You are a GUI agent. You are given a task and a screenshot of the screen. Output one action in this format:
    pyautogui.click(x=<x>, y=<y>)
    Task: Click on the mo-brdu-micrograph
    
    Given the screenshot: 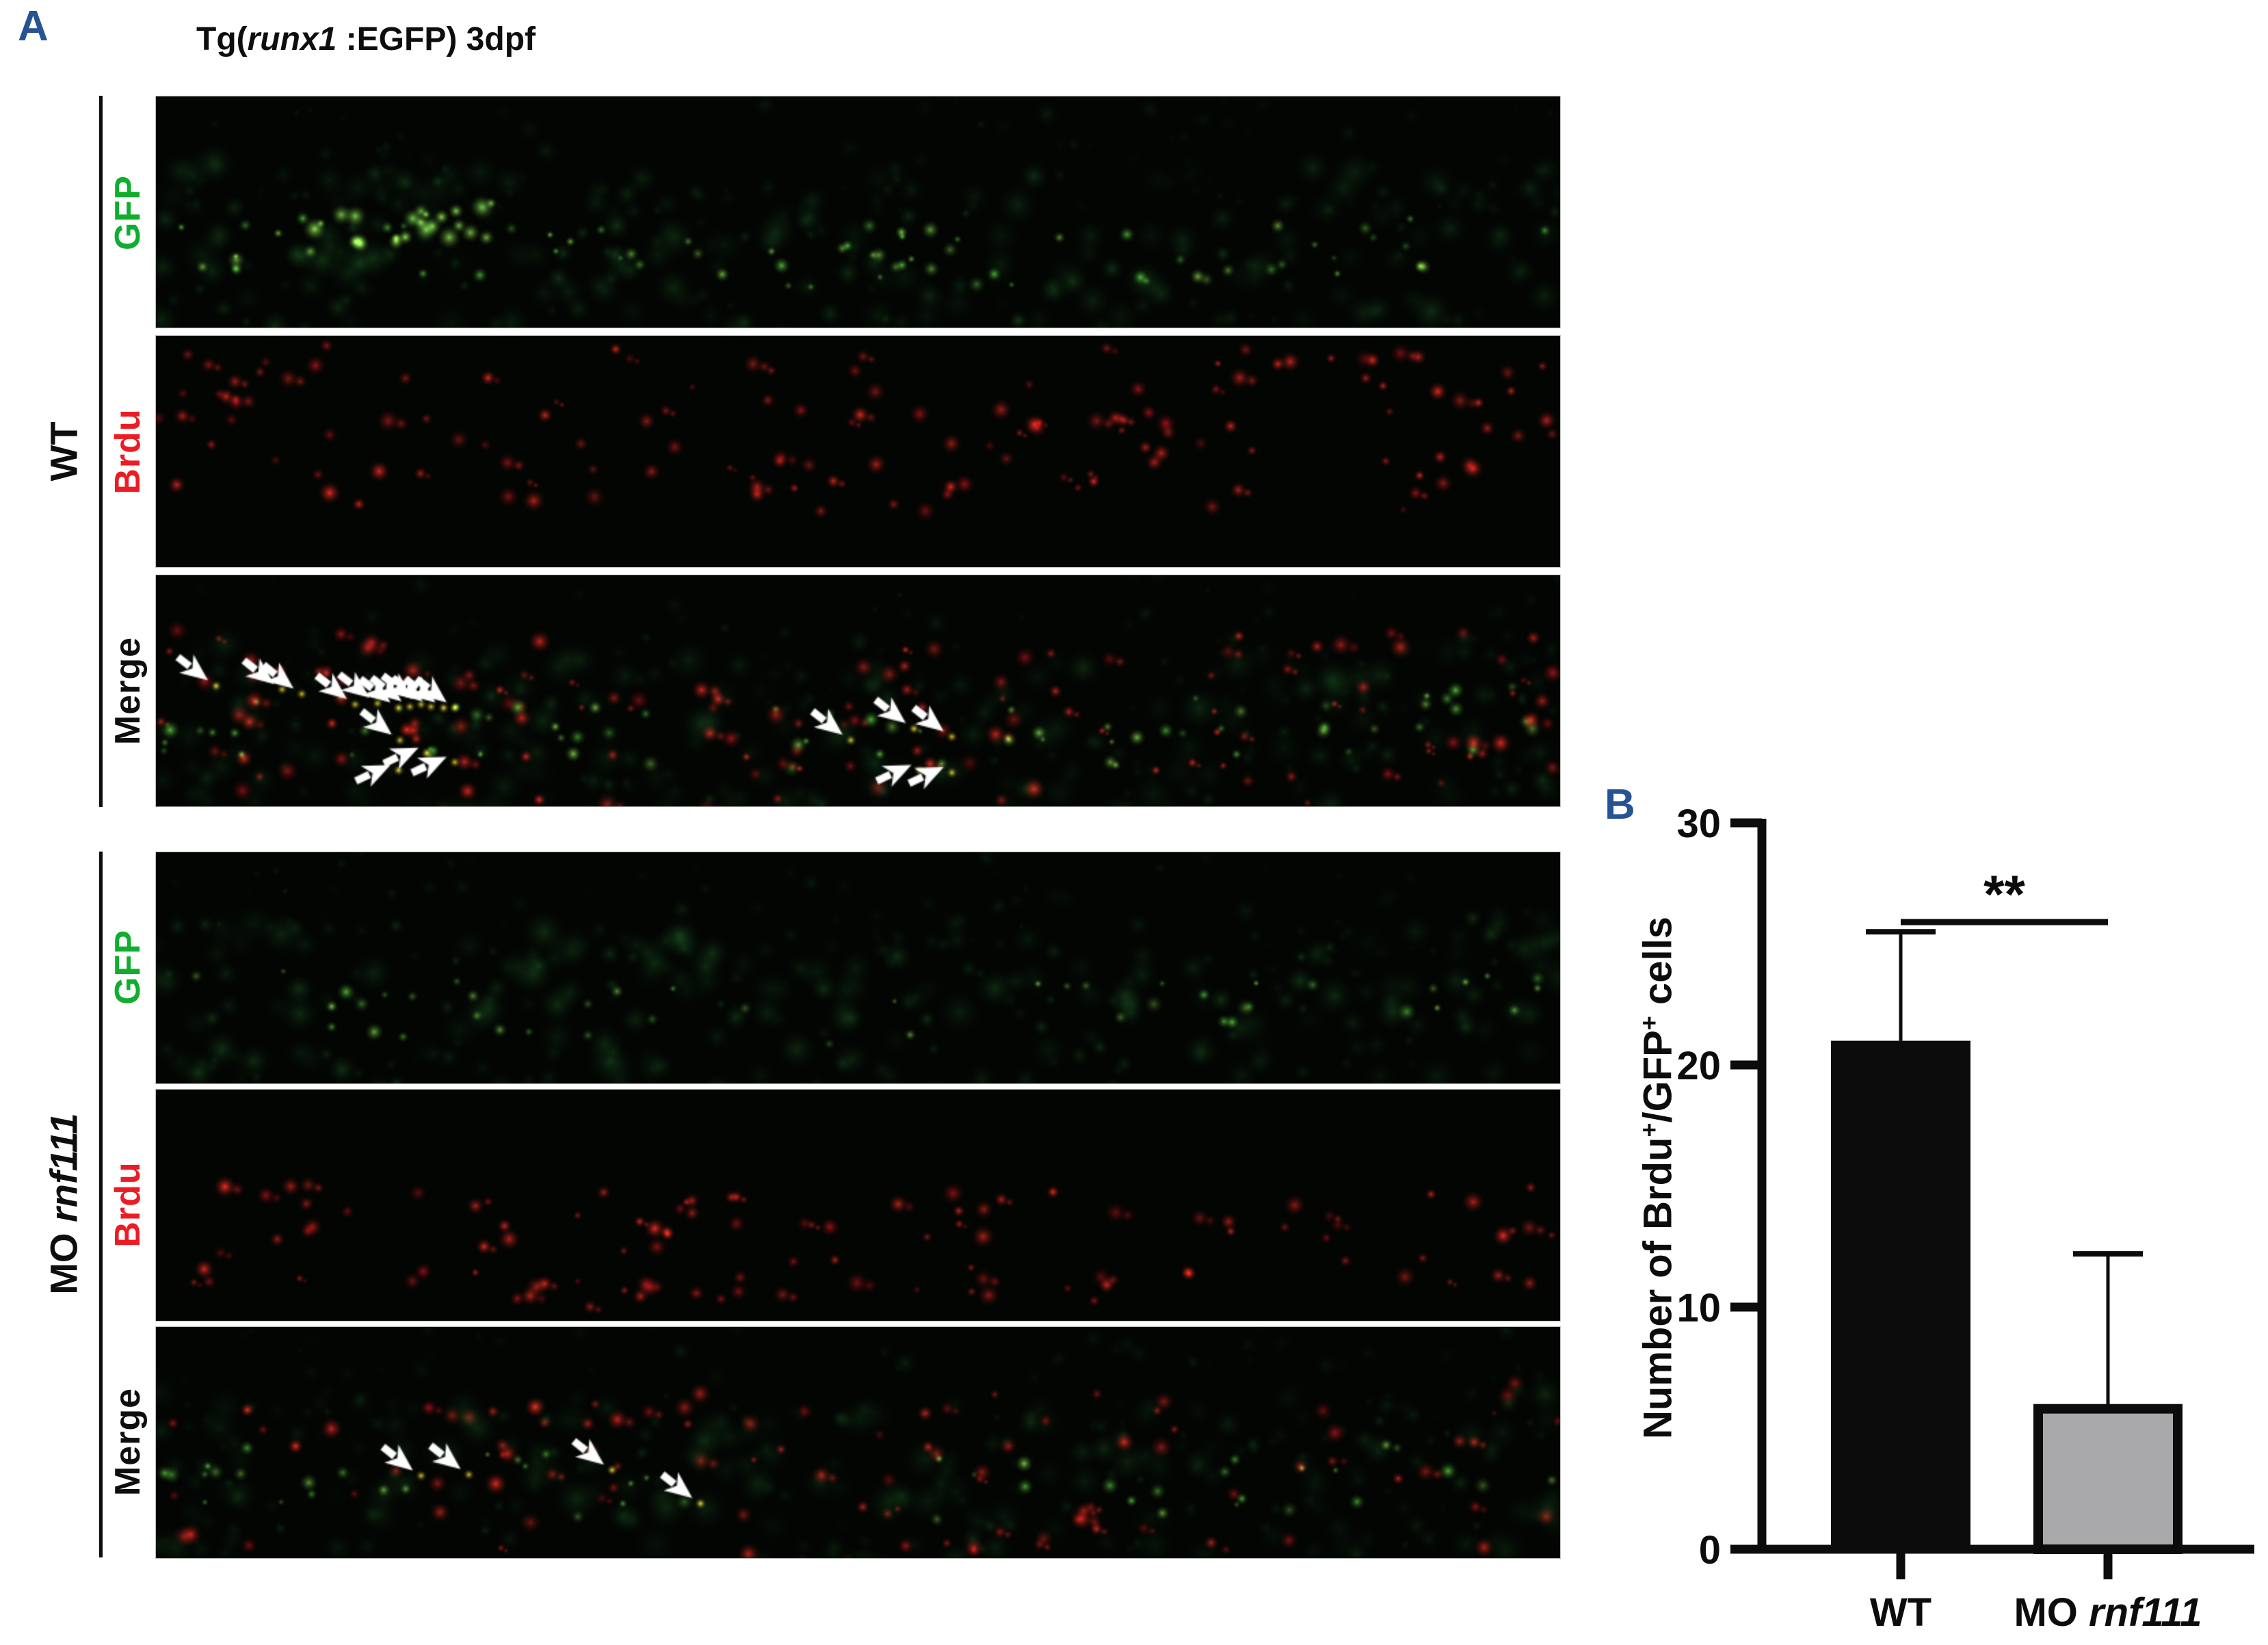 What is the action you would take?
    pyautogui.click(x=858, y=1205)
    